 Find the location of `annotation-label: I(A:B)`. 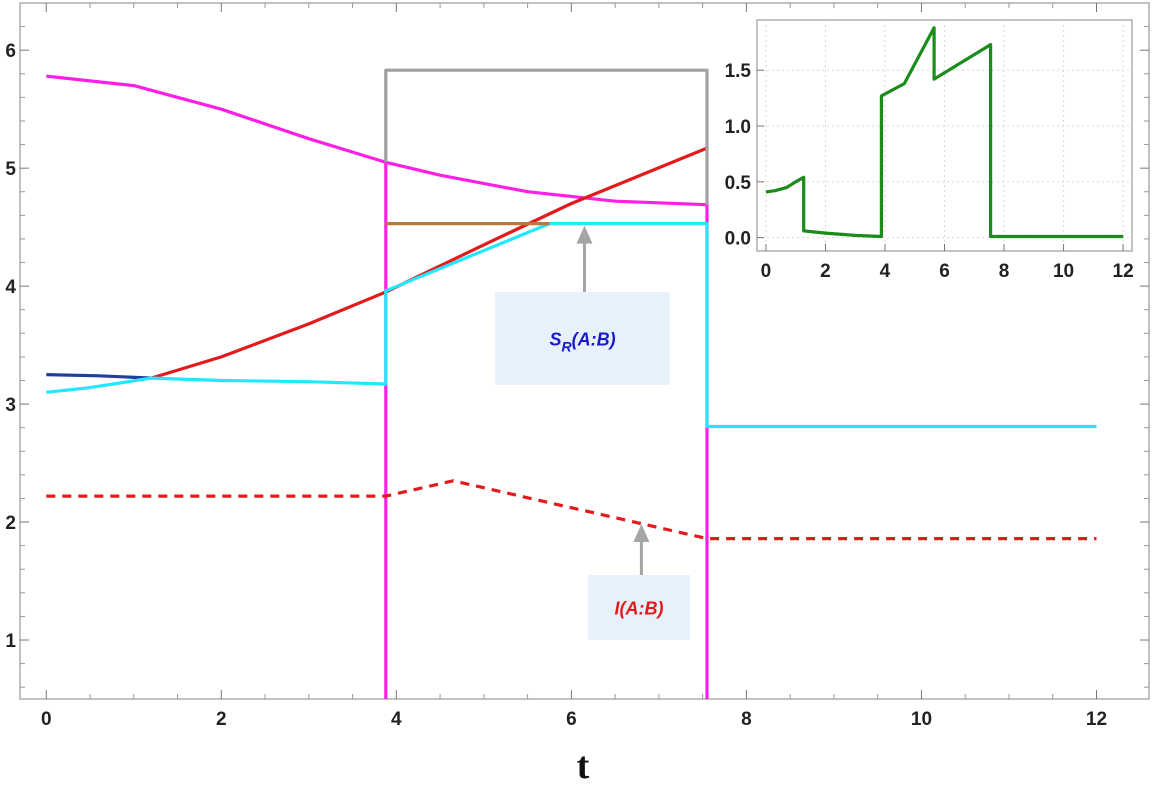

annotation-label: I(A:B) is located at coordinates (639, 609).